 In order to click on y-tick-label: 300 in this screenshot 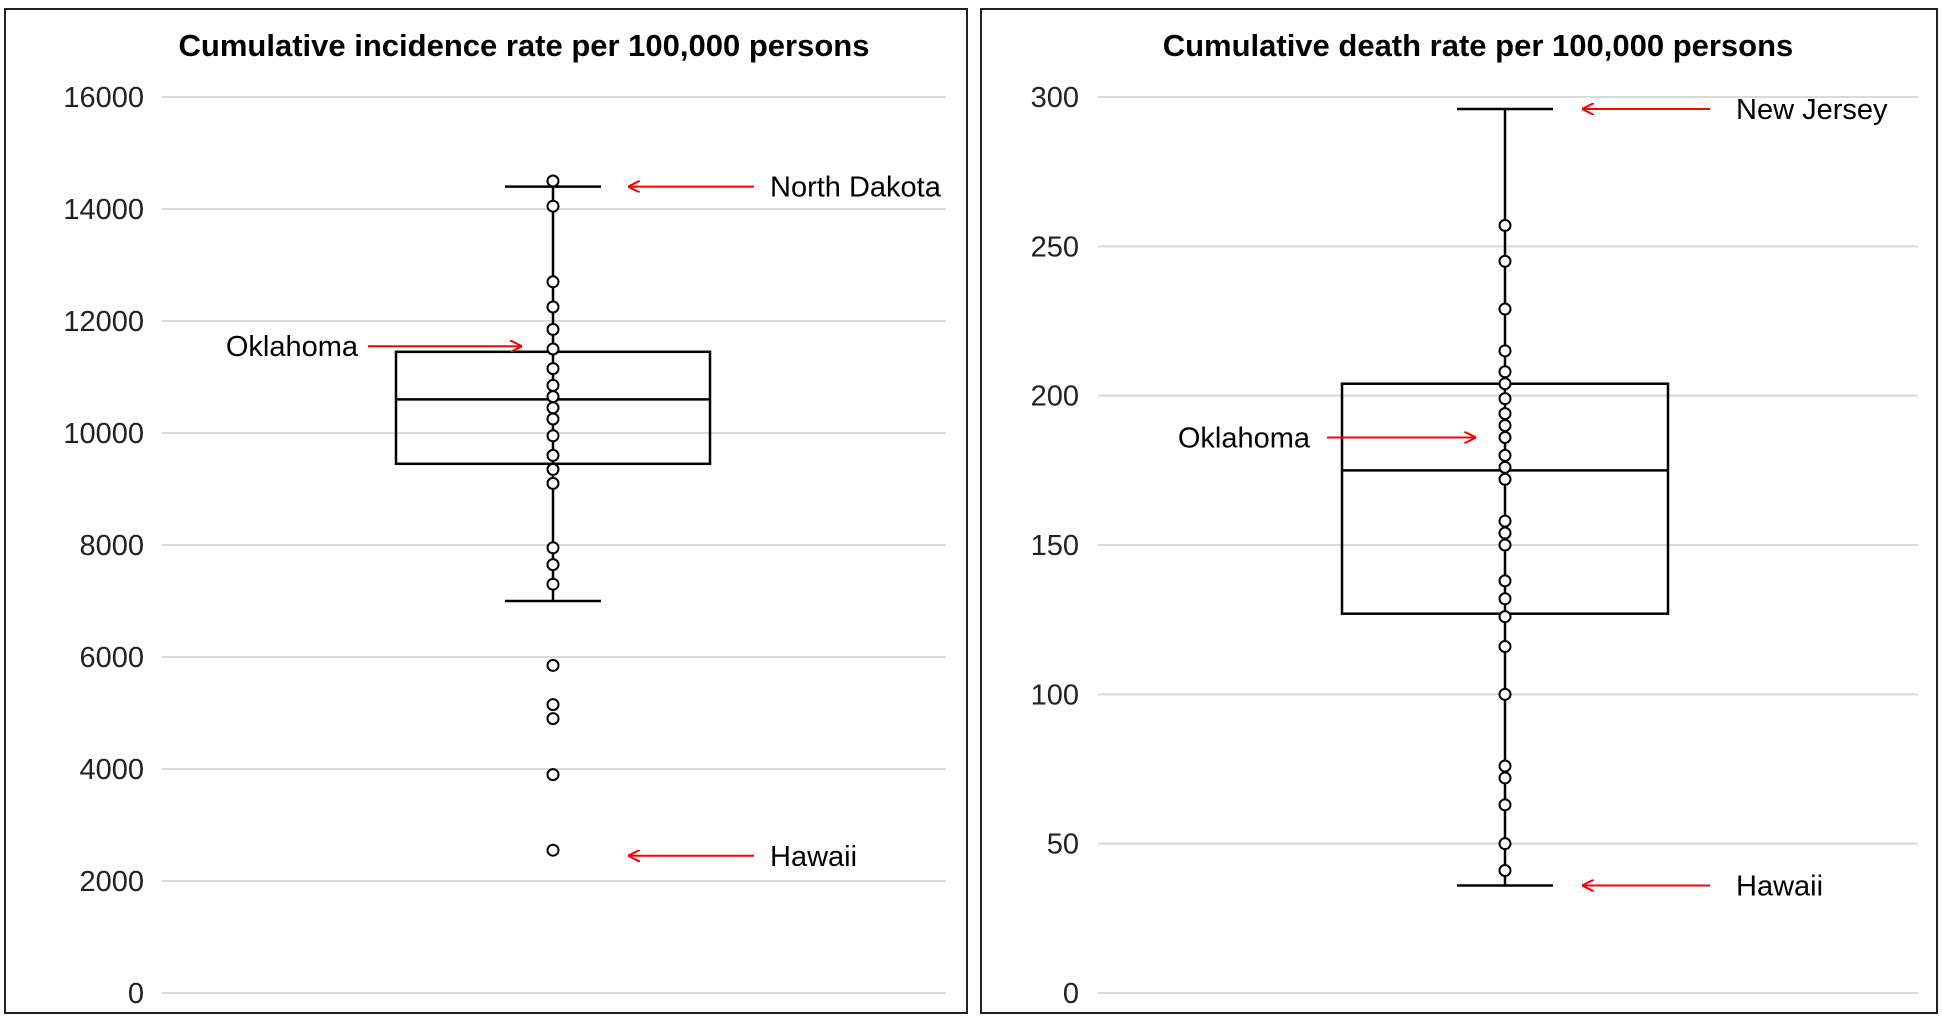, I will do `click(1055, 98)`.